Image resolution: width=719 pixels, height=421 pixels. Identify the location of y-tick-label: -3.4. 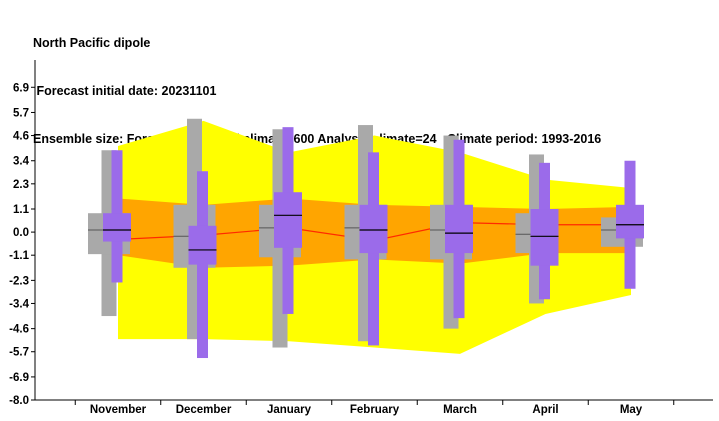
(19, 304).